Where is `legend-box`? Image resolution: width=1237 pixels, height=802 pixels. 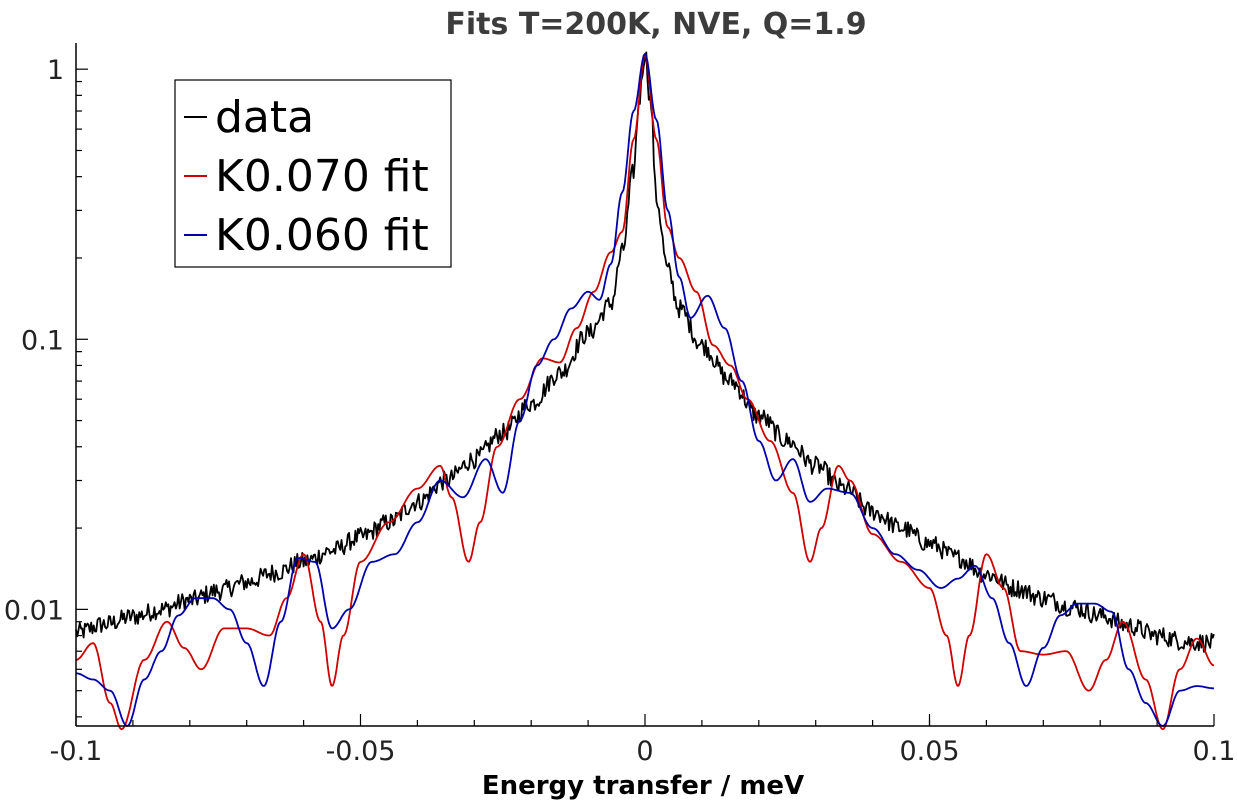
legend-box is located at coordinates (313, 173).